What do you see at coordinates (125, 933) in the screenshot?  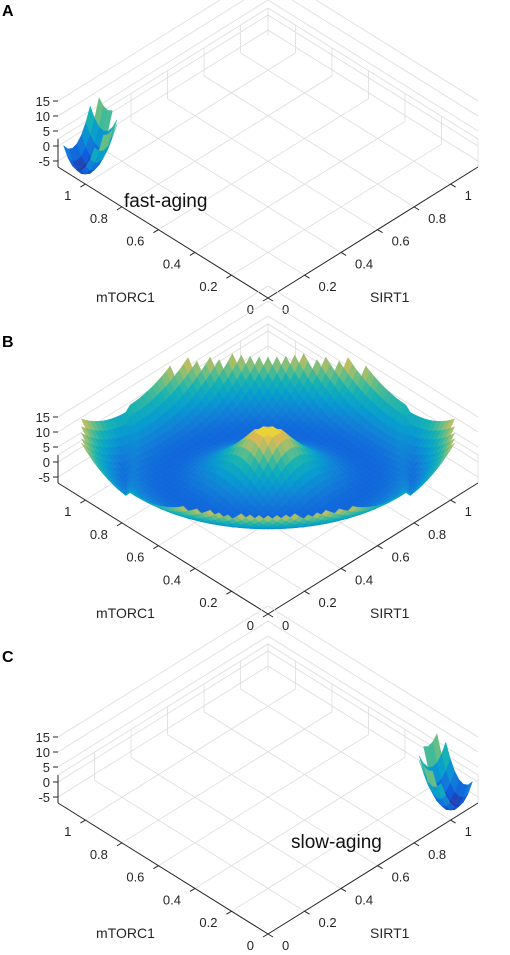 I see `y-axis-label-c: mTORC1` at bounding box center [125, 933].